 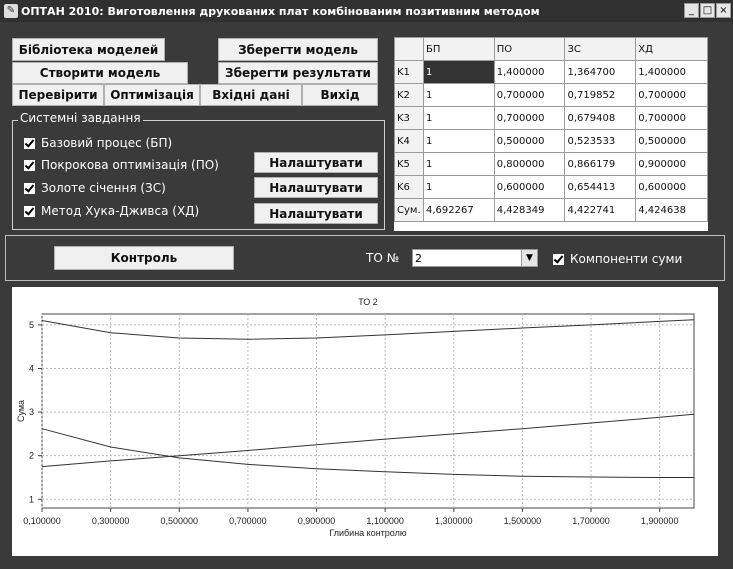 I want to click on row-header-cell: K4, so click(x=409, y=141).